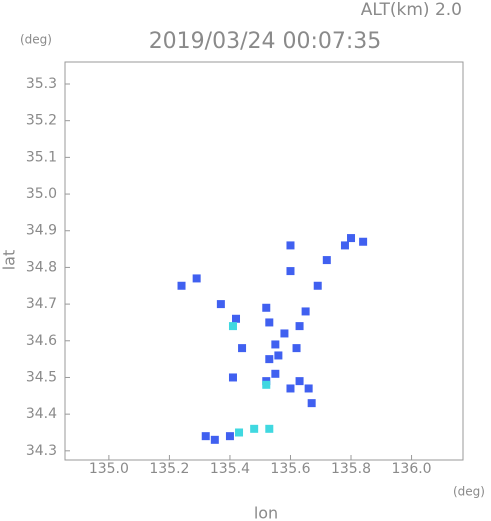 The width and height of the screenshot is (491, 521). Describe the element at coordinates (41, 84) in the screenshot. I see `y-tick-label: 35.3` at that location.